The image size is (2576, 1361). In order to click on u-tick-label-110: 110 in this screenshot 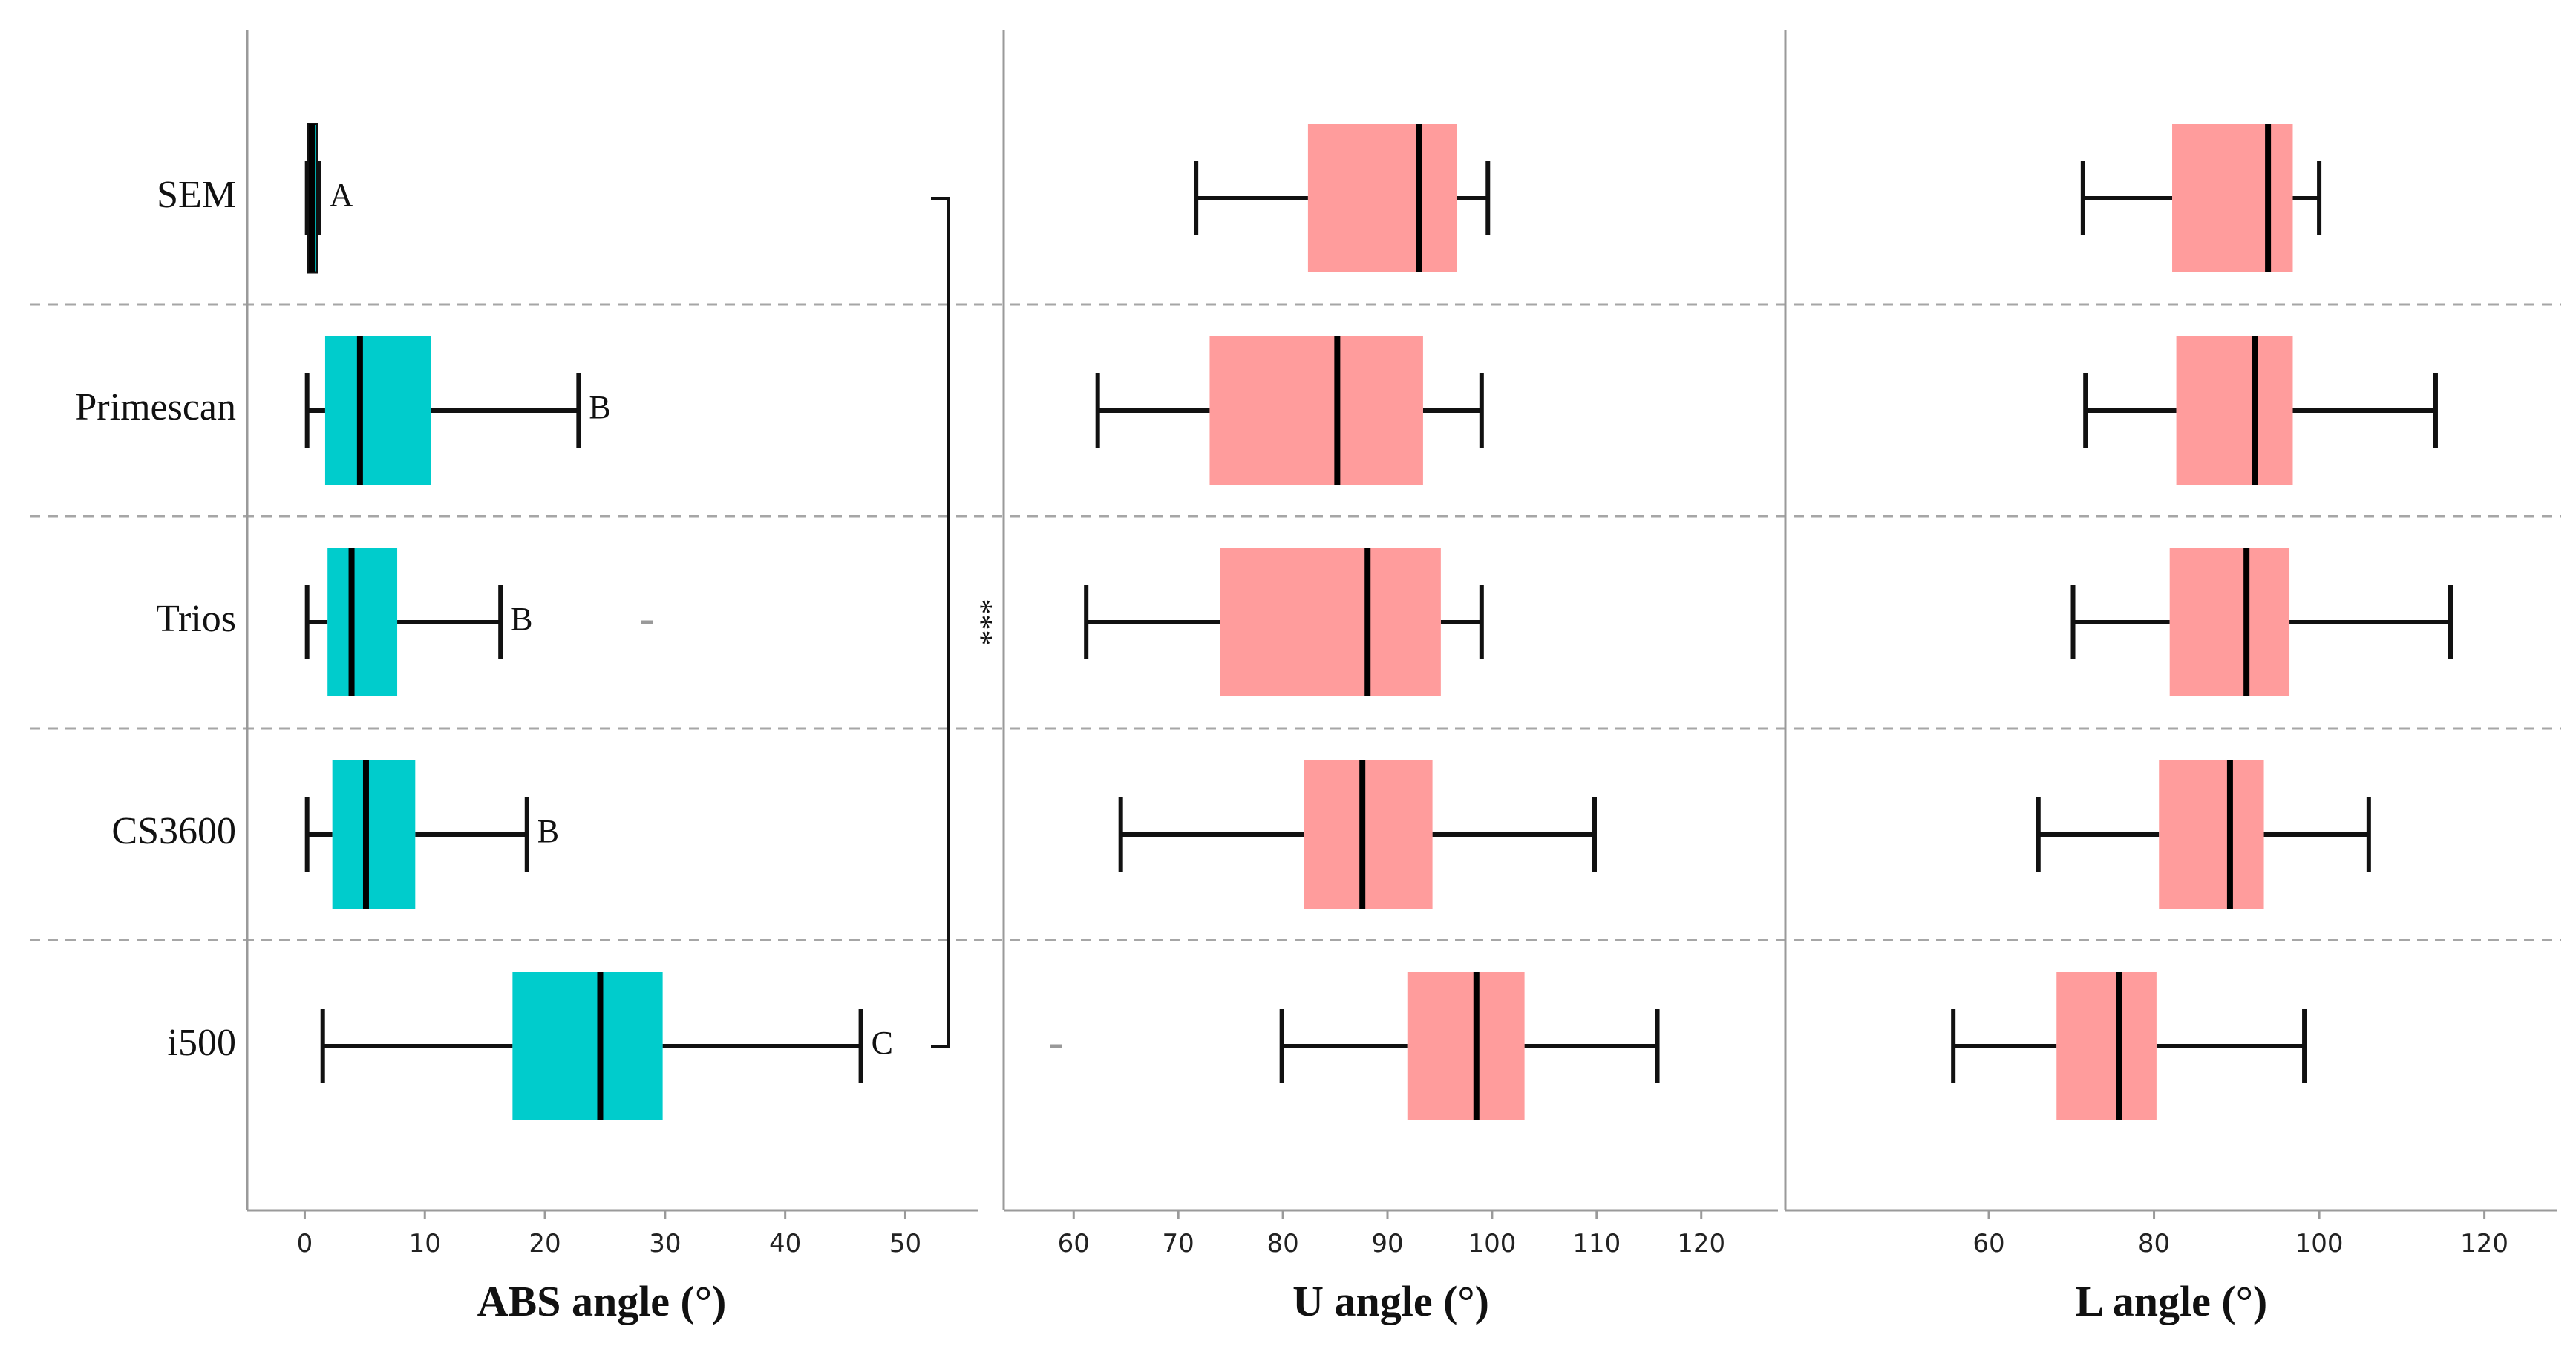, I will do `click(1597, 1244)`.